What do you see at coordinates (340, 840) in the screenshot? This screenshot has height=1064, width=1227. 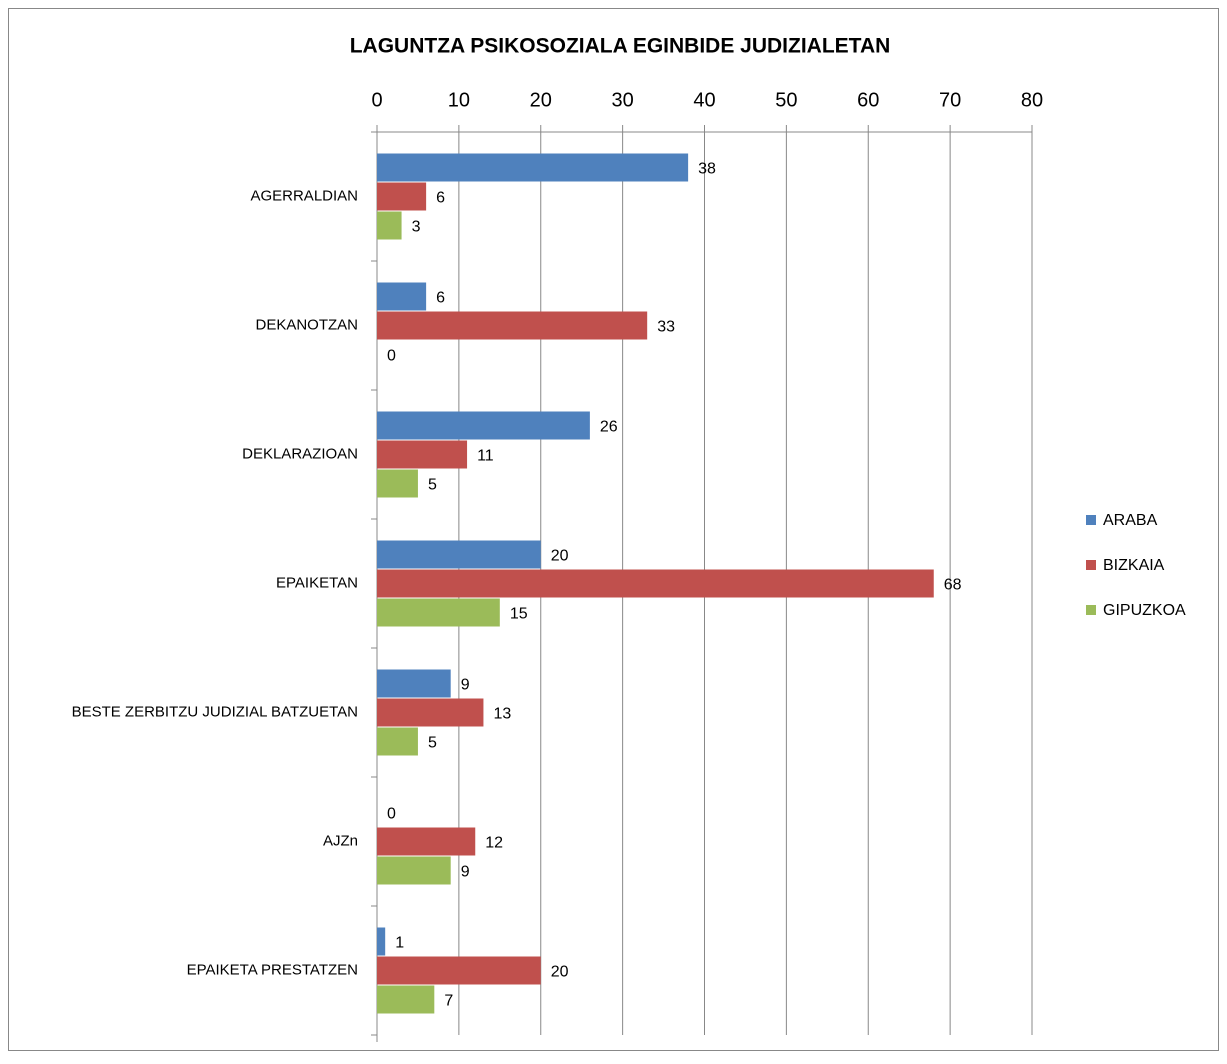 I see `y-tick-label: AJZn` at bounding box center [340, 840].